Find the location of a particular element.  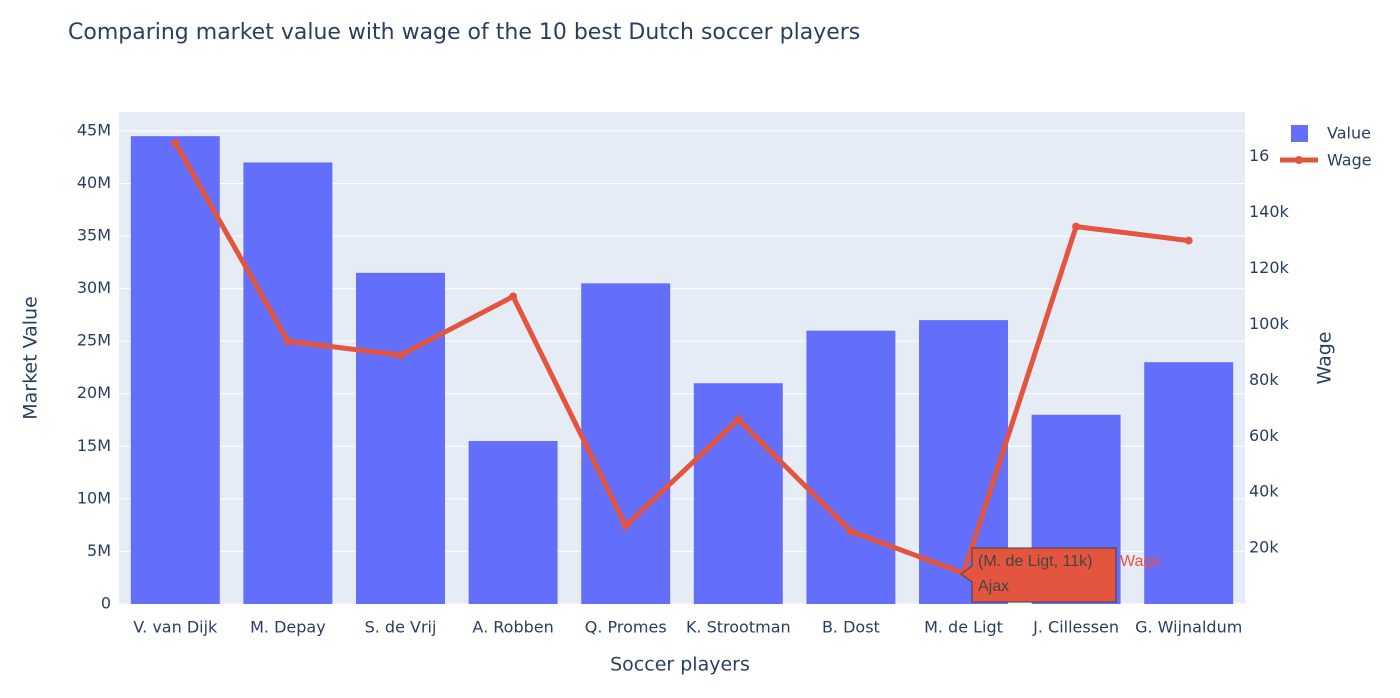

y-tick-label: 20M is located at coordinates (94, 392).